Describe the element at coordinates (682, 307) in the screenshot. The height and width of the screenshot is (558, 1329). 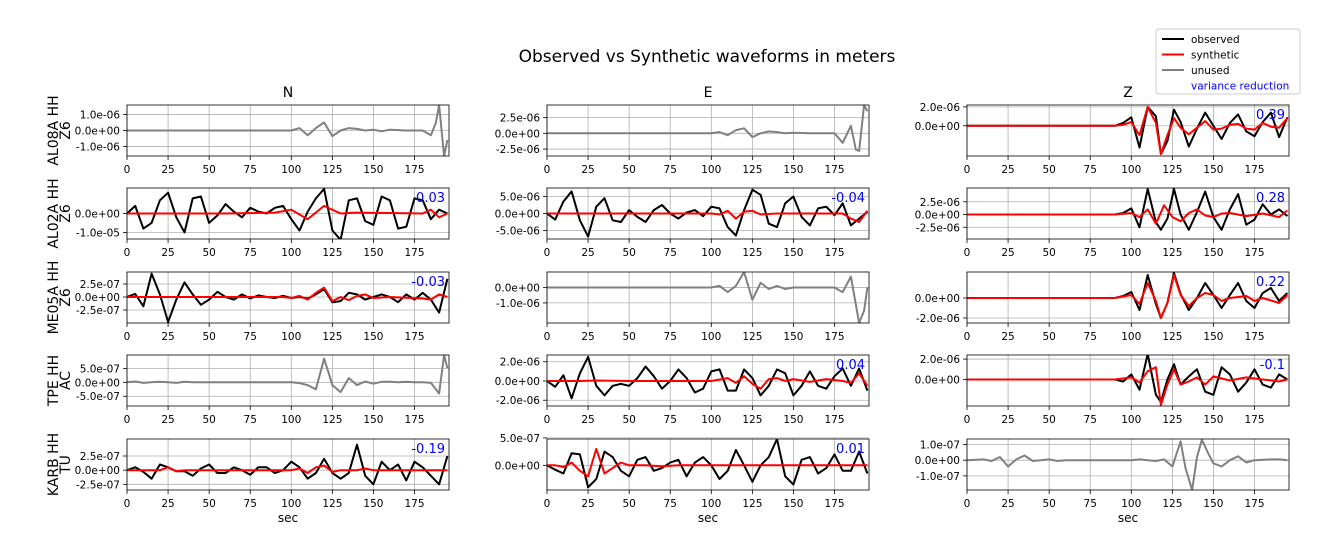
I see `panel: 0 25 50 75 100 125 150 175 0.0e+00 -1.0e-06` at that location.